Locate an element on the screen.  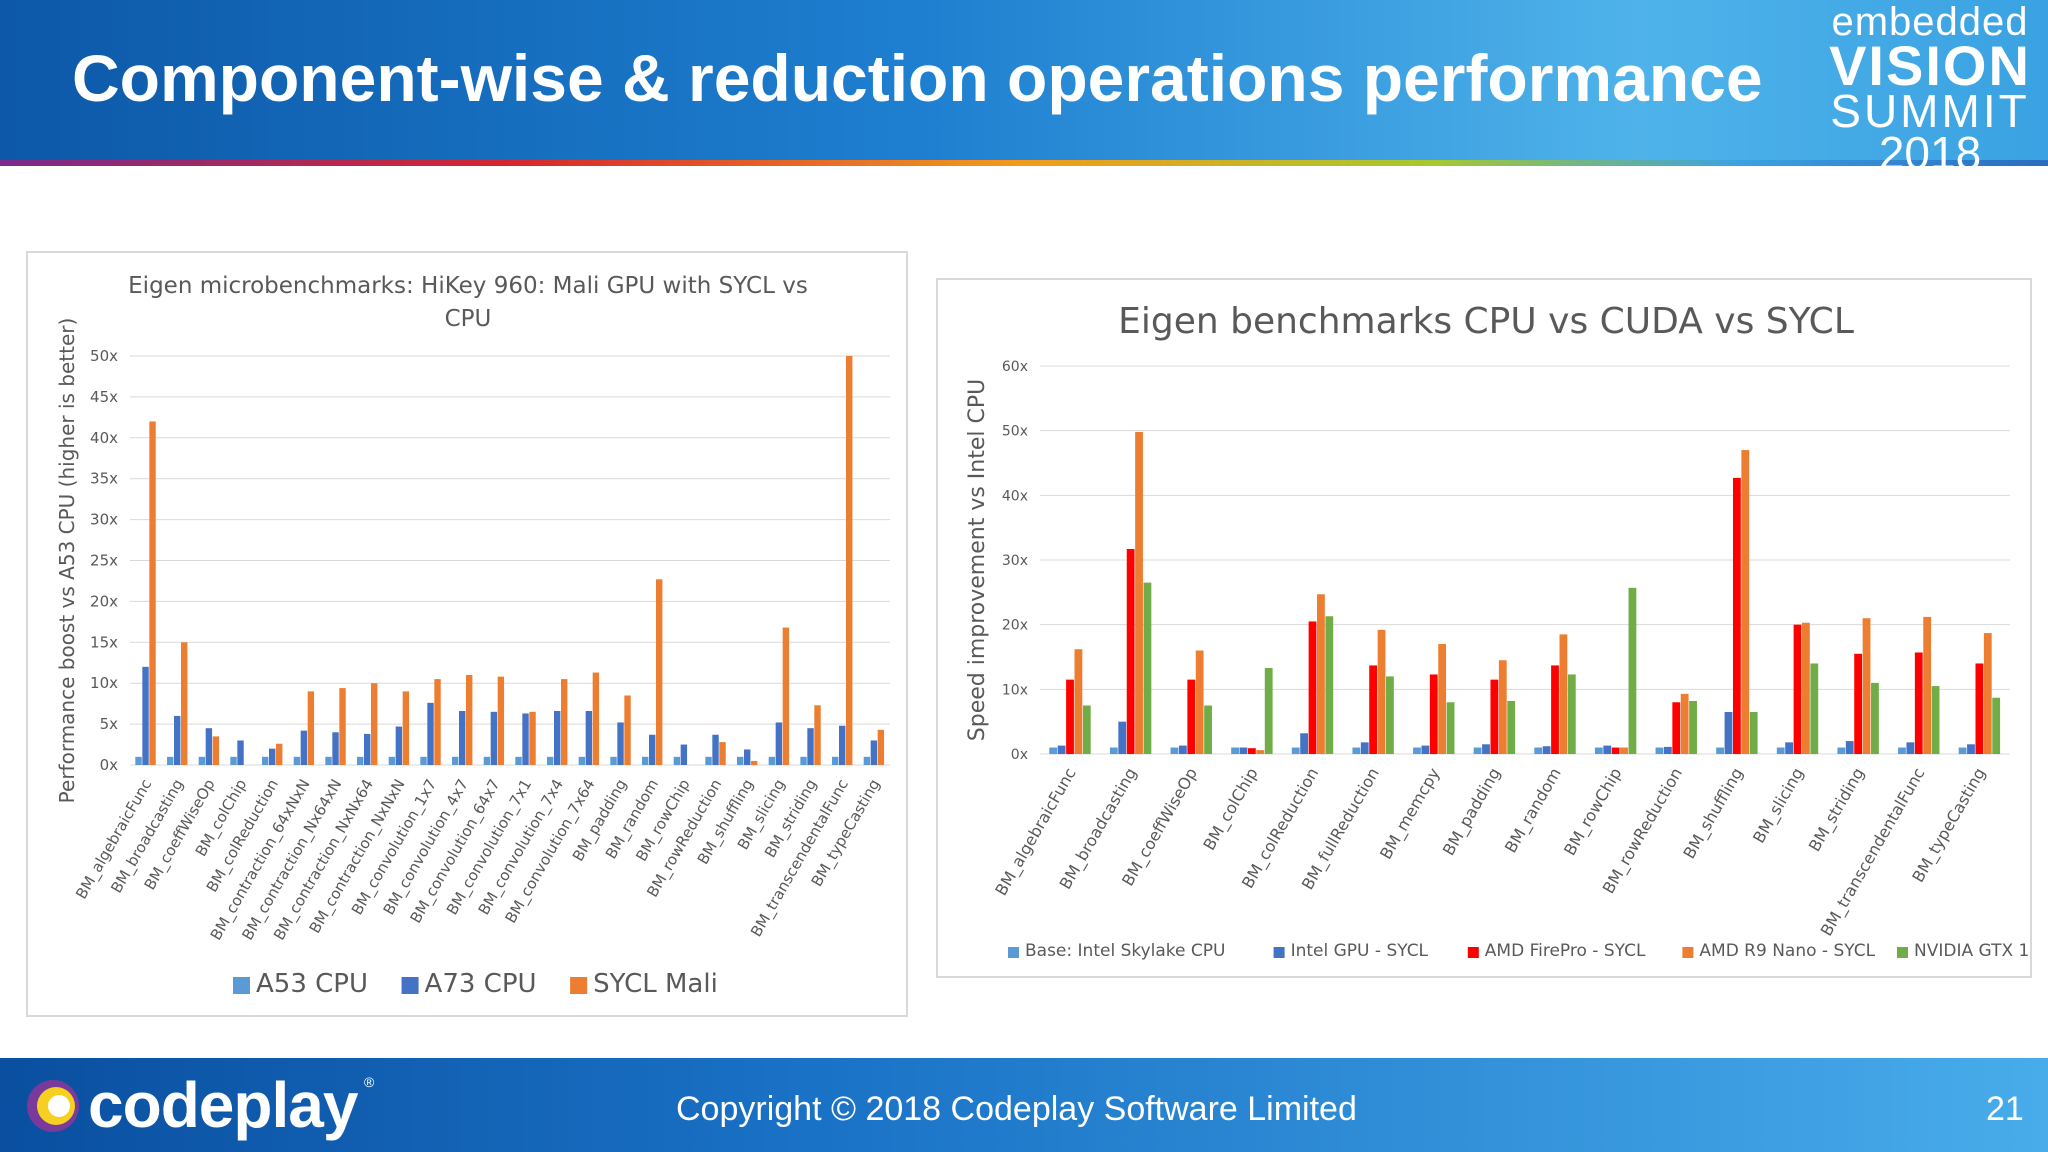
y-tick-label: 20x is located at coordinates (104, 601).